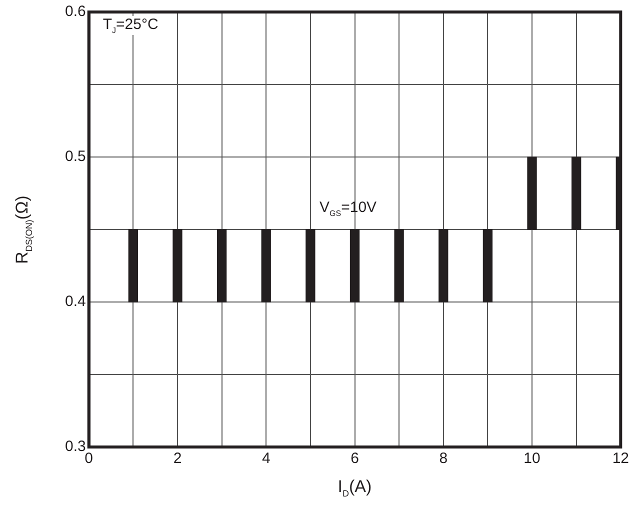 The image size is (632, 511). I want to click on y-tick-label: 0.4, so click(75, 301).